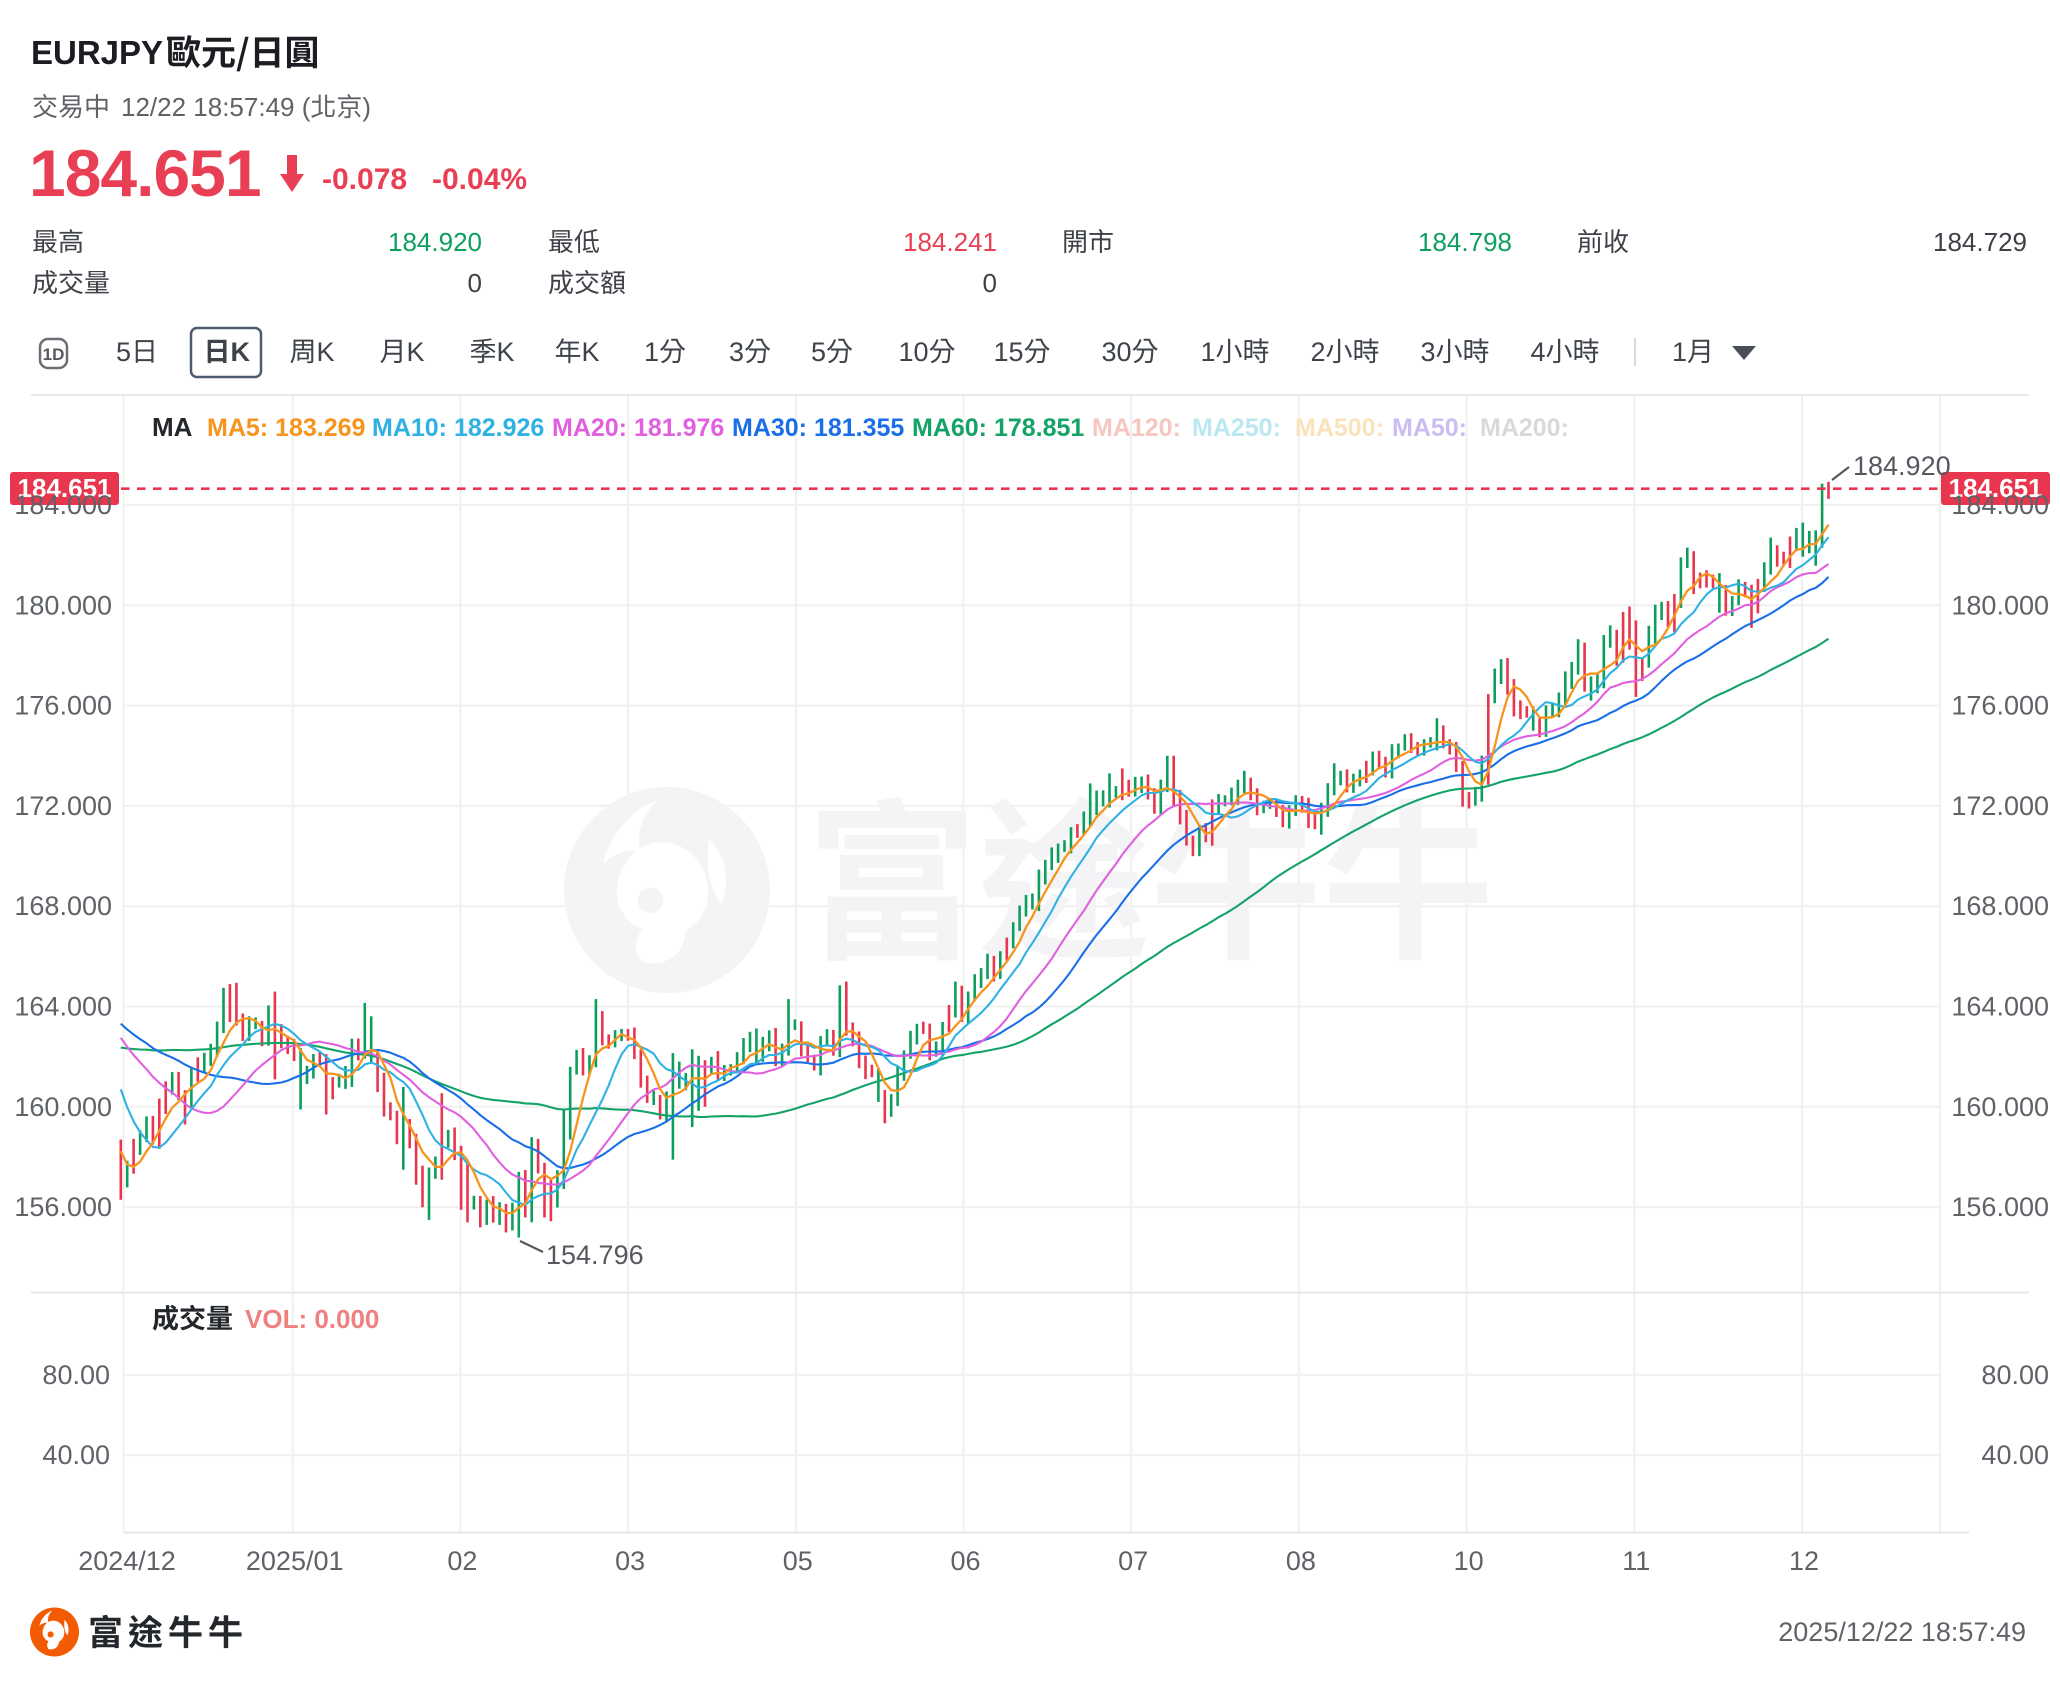 The width and height of the screenshot is (2060, 1686). What do you see at coordinates (1636, 1561) in the screenshot?
I see `svg-text: 11` at bounding box center [1636, 1561].